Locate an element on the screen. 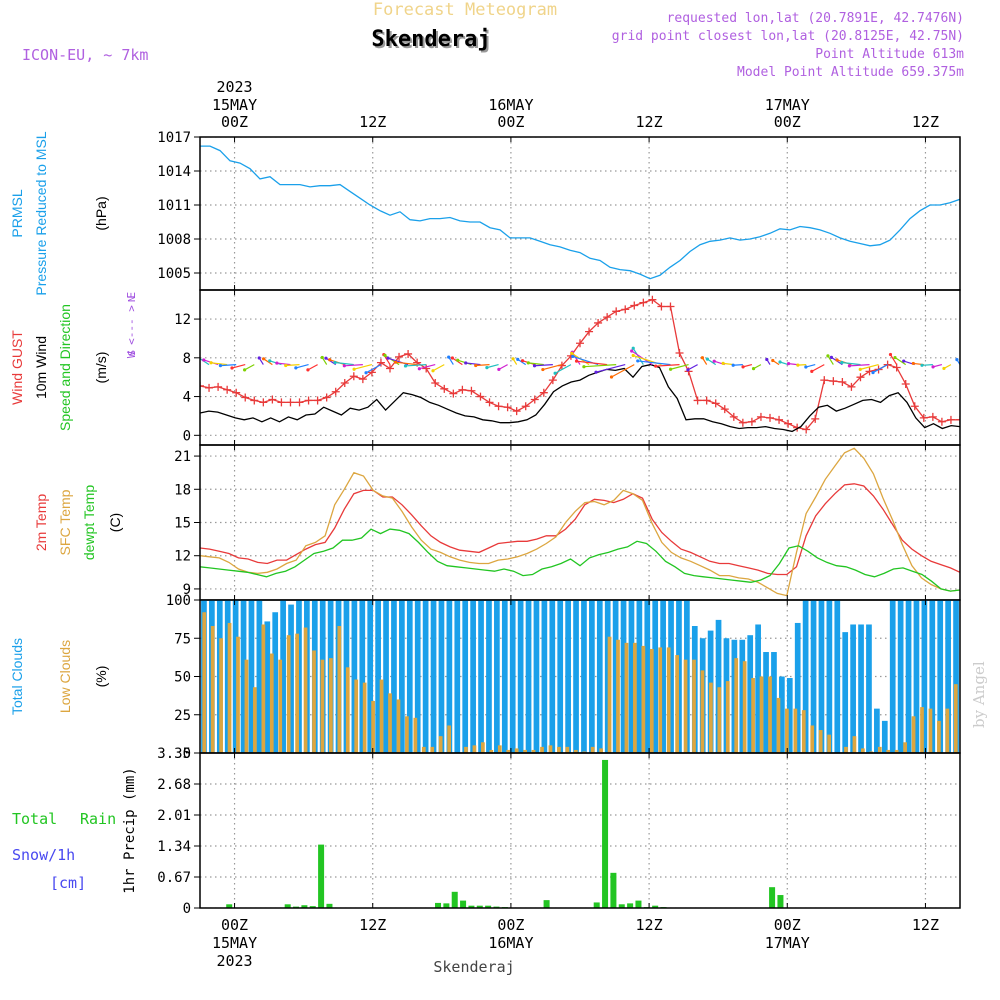  bottom-date-label: 15MAY is located at coordinates (234, 943).